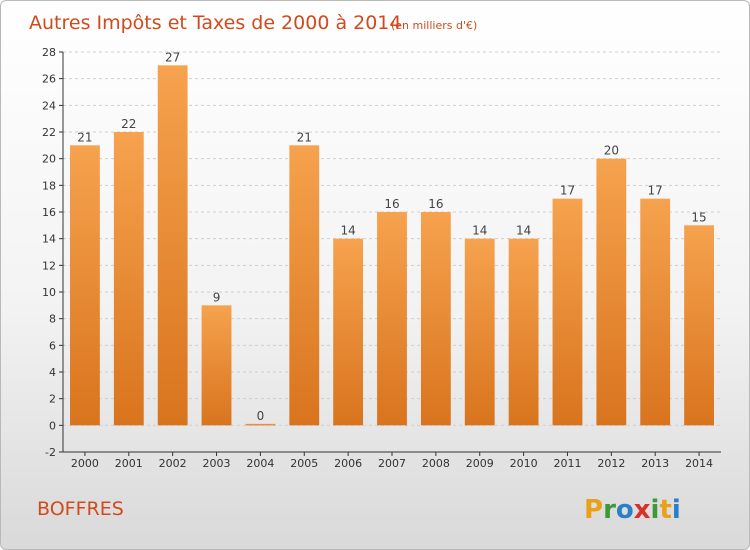 Image resolution: width=750 pixels, height=550 pixels. Describe the element at coordinates (49, 52) in the screenshot. I see `y-tick-label: 28` at that location.